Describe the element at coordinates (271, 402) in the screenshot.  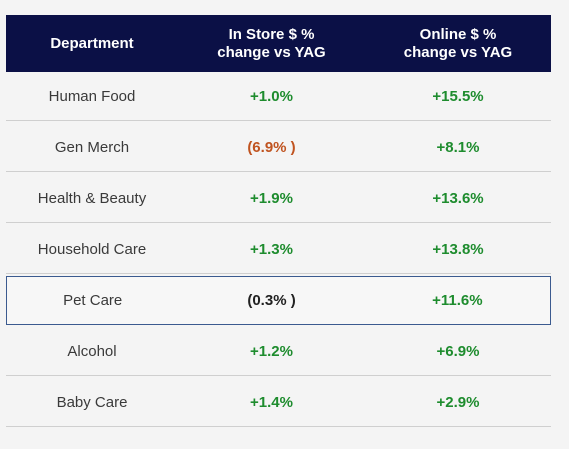
I see `in-store-change-cell: +1.4%` at that location.